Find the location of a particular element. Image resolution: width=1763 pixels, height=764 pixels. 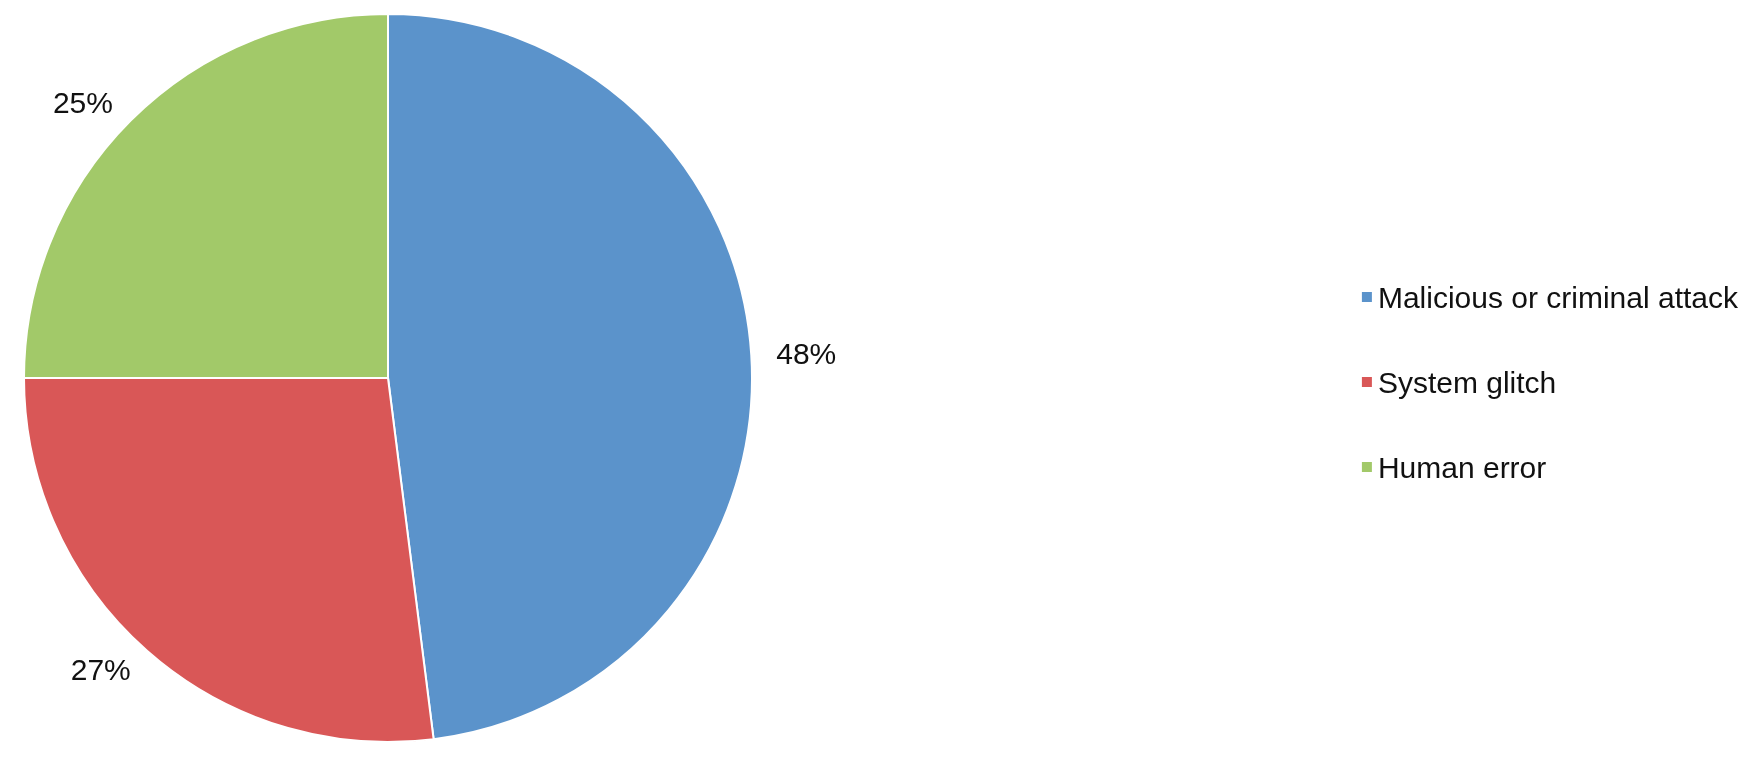

data-label: 27% is located at coordinates (100, 670).